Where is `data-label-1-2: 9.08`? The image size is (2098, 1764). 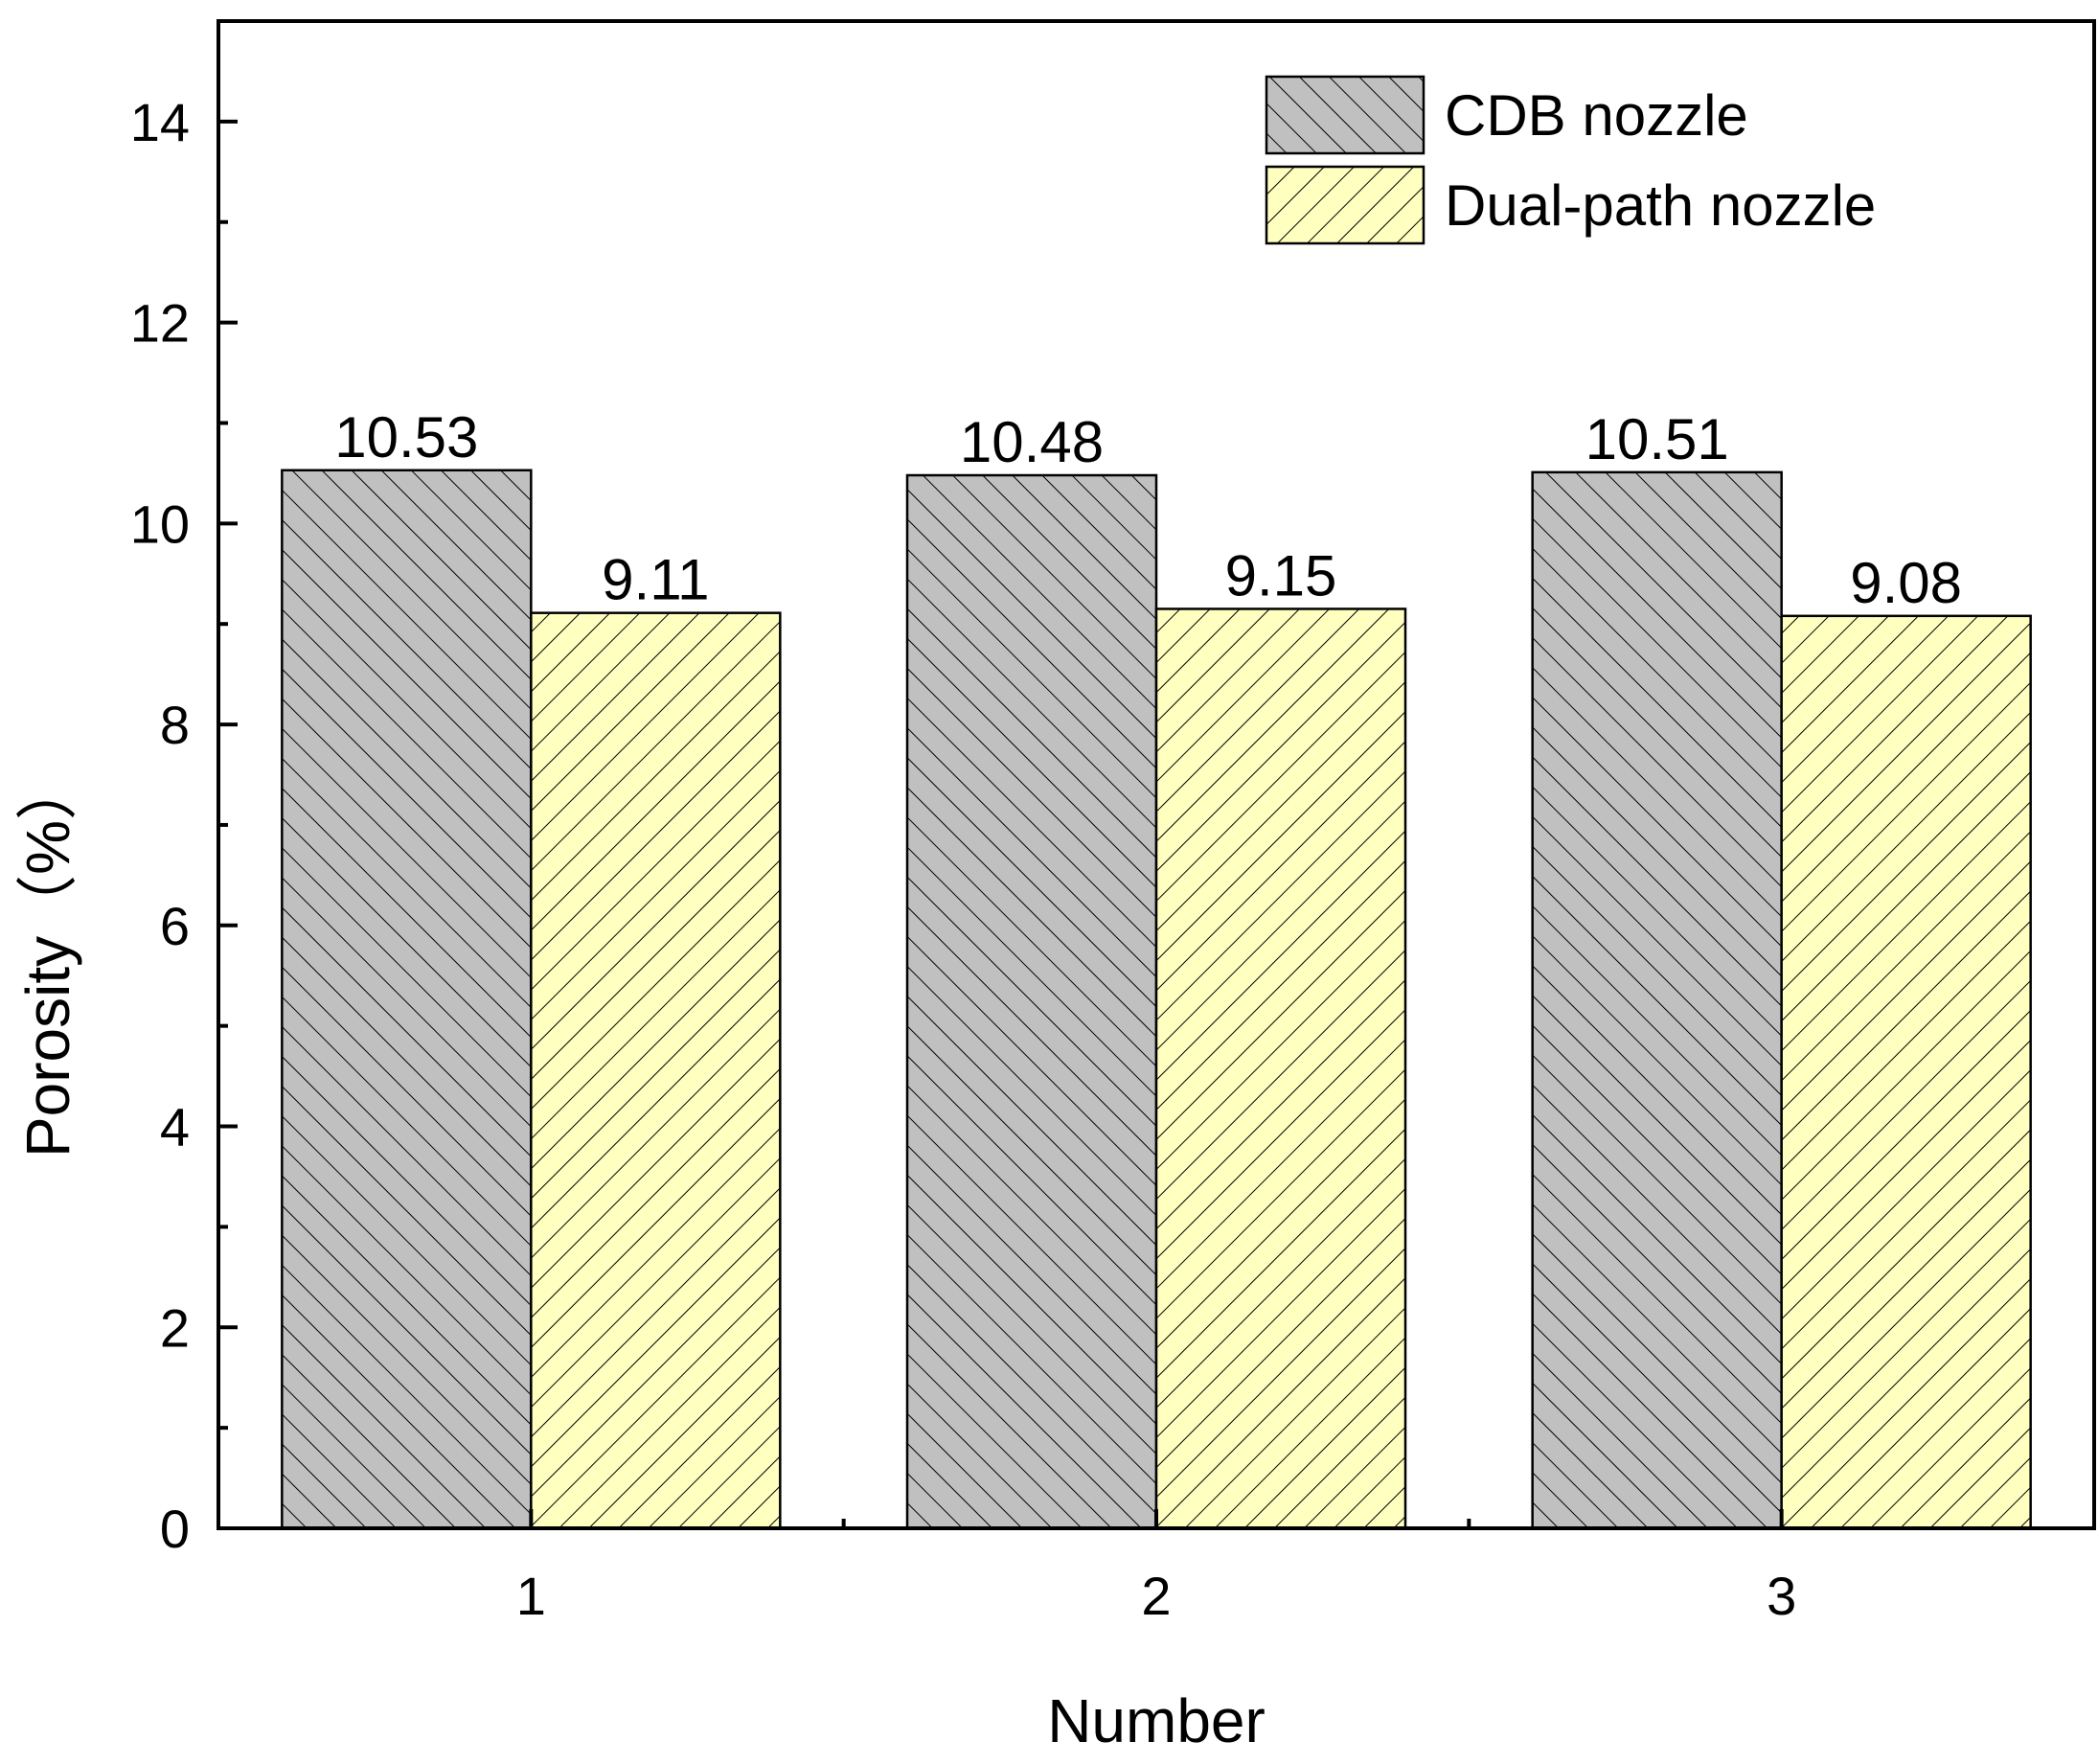
data-label-1-2: 9.08 is located at coordinates (1906, 583).